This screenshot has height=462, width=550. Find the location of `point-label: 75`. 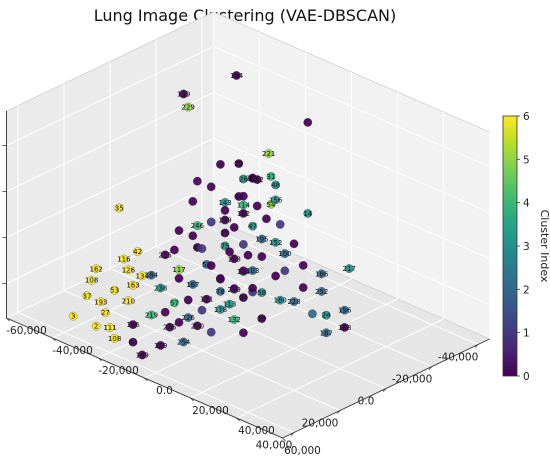

point-label: 75 is located at coordinates (225, 247).